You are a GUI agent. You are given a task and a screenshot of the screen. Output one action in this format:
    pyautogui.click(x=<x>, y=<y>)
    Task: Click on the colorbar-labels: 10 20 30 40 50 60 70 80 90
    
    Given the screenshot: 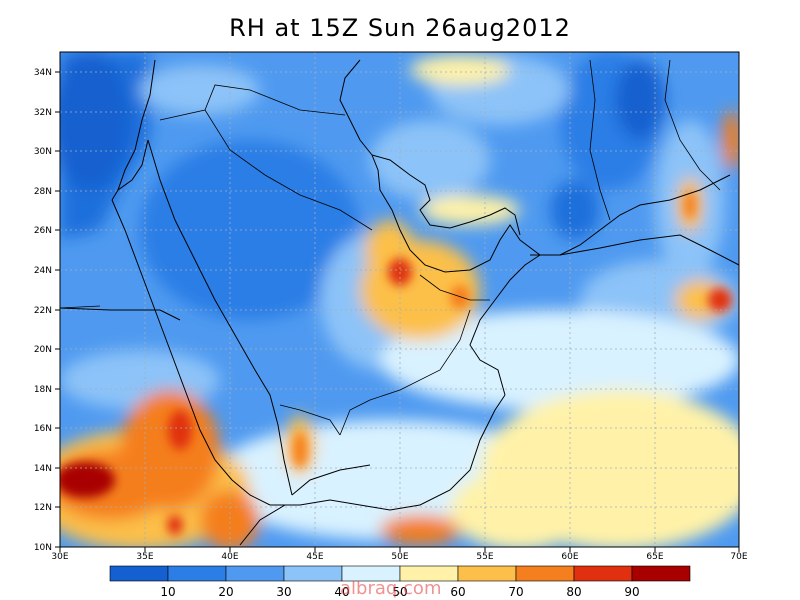 What is the action you would take?
    pyautogui.click(x=399, y=592)
    